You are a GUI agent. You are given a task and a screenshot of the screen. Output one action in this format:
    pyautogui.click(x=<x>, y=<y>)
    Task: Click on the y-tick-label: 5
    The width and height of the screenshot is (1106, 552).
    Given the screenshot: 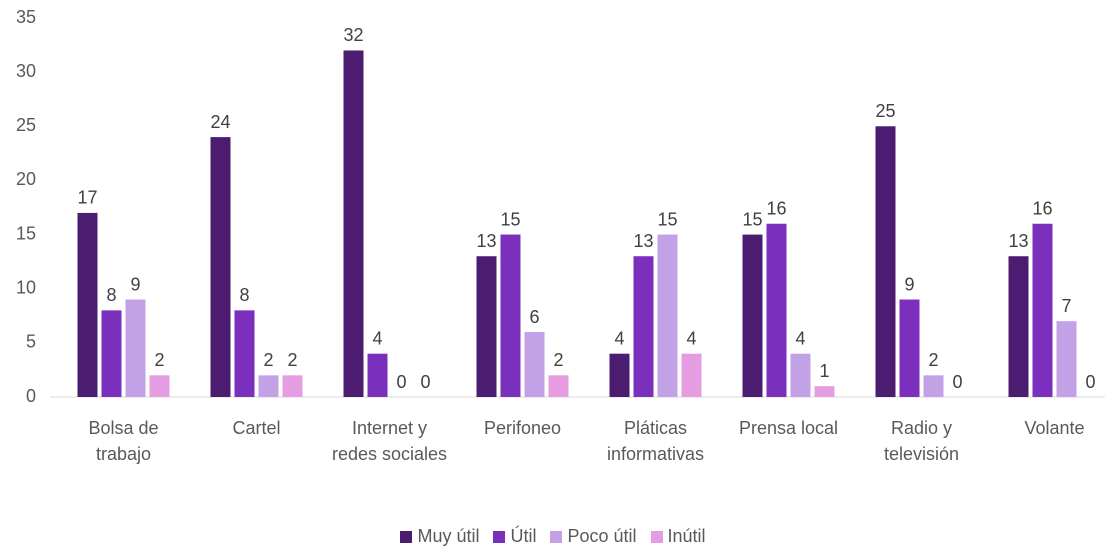 What is the action you would take?
    pyautogui.click(x=31, y=342)
    